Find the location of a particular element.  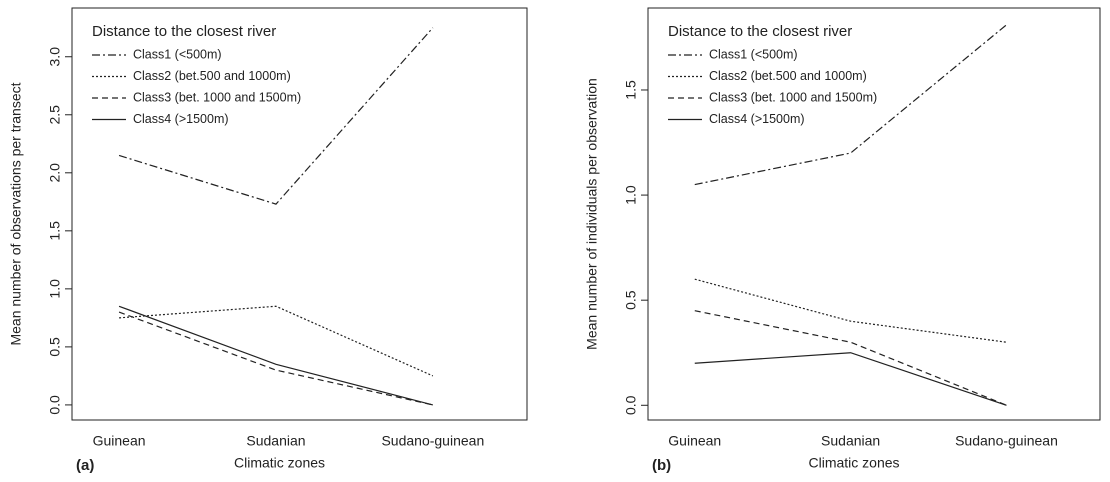

y-tick-label: 3.0 is located at coordinates (55, 57).